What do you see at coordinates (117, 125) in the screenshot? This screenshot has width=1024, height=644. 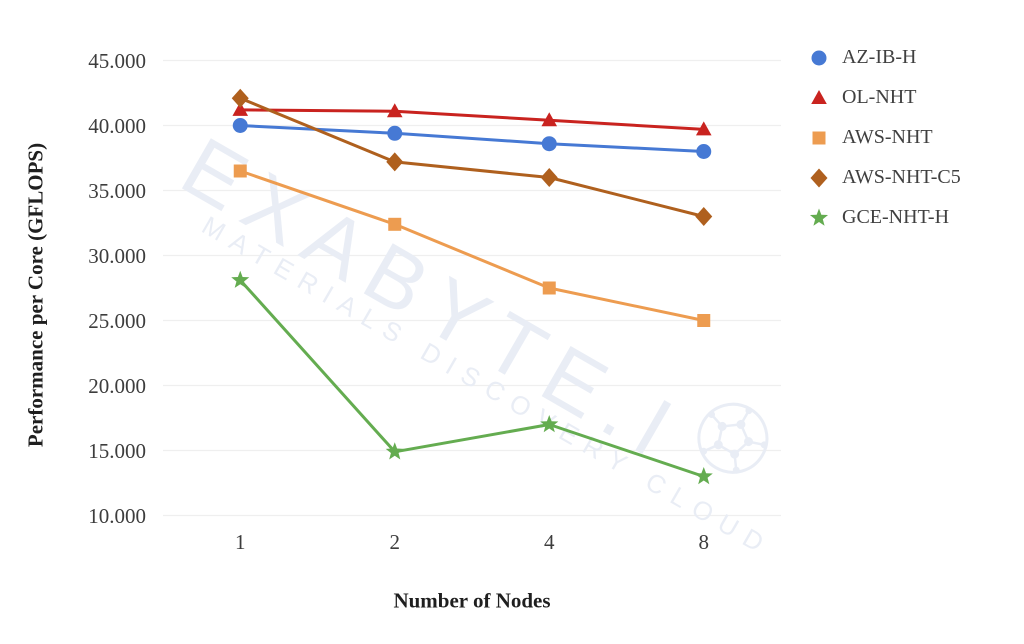 I see `y-tick-label: 40.000` at bounding box center [117, 125].